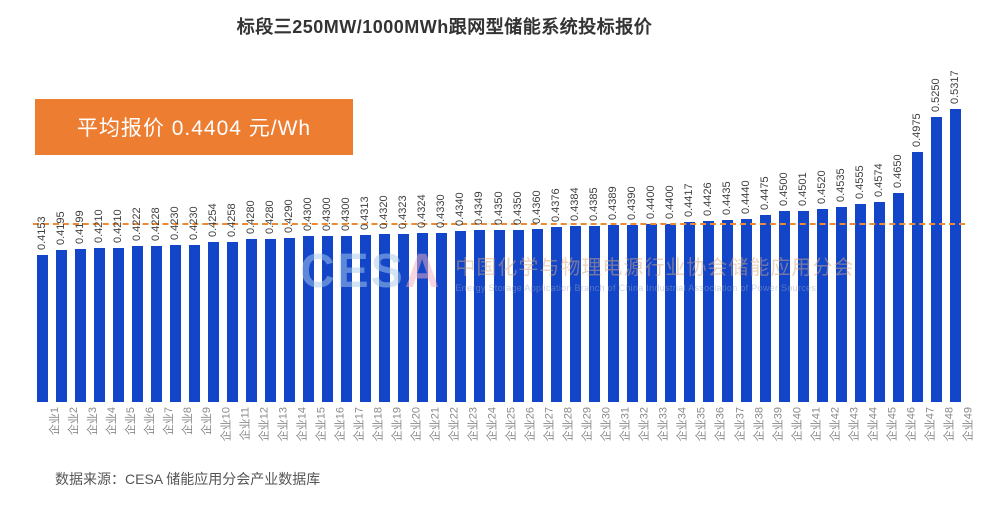 The width and height of the screenshot is (989, 506). Describe the element at coordinates (454, 424) in the screenshot. I see `category-label: 企业22` at that location.